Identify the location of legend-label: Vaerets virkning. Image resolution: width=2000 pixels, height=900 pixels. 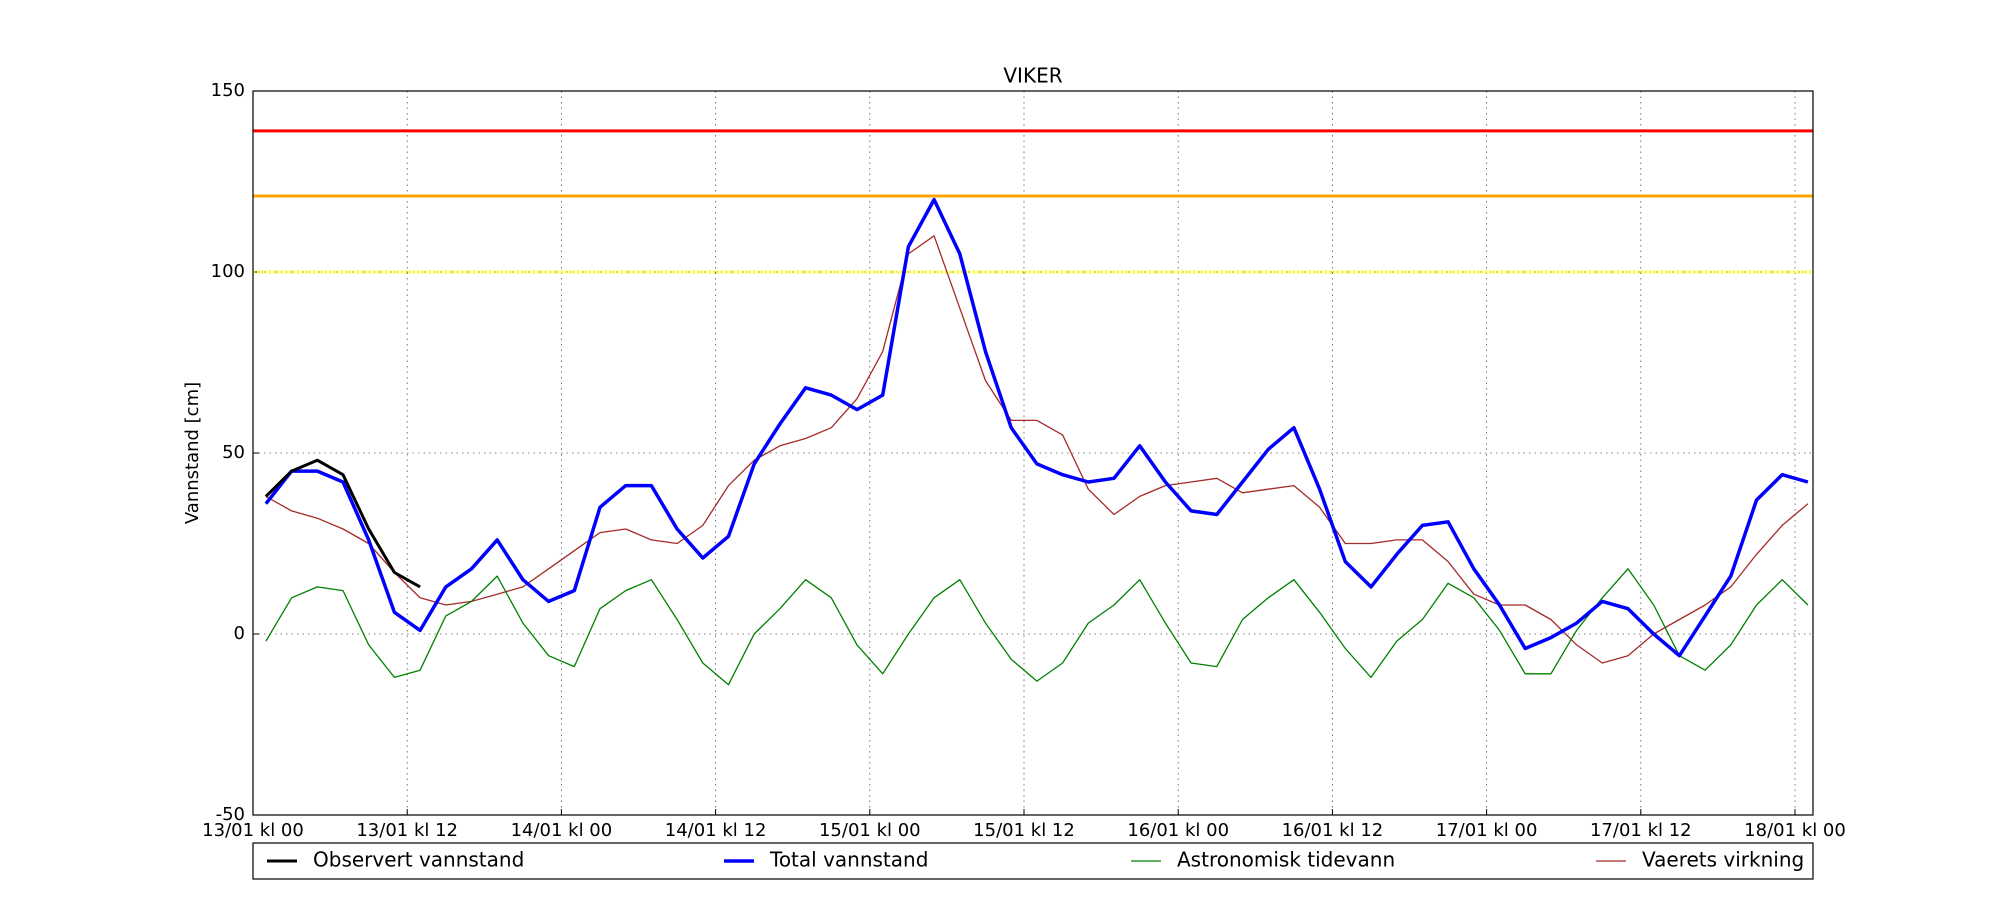
(1723, 860).